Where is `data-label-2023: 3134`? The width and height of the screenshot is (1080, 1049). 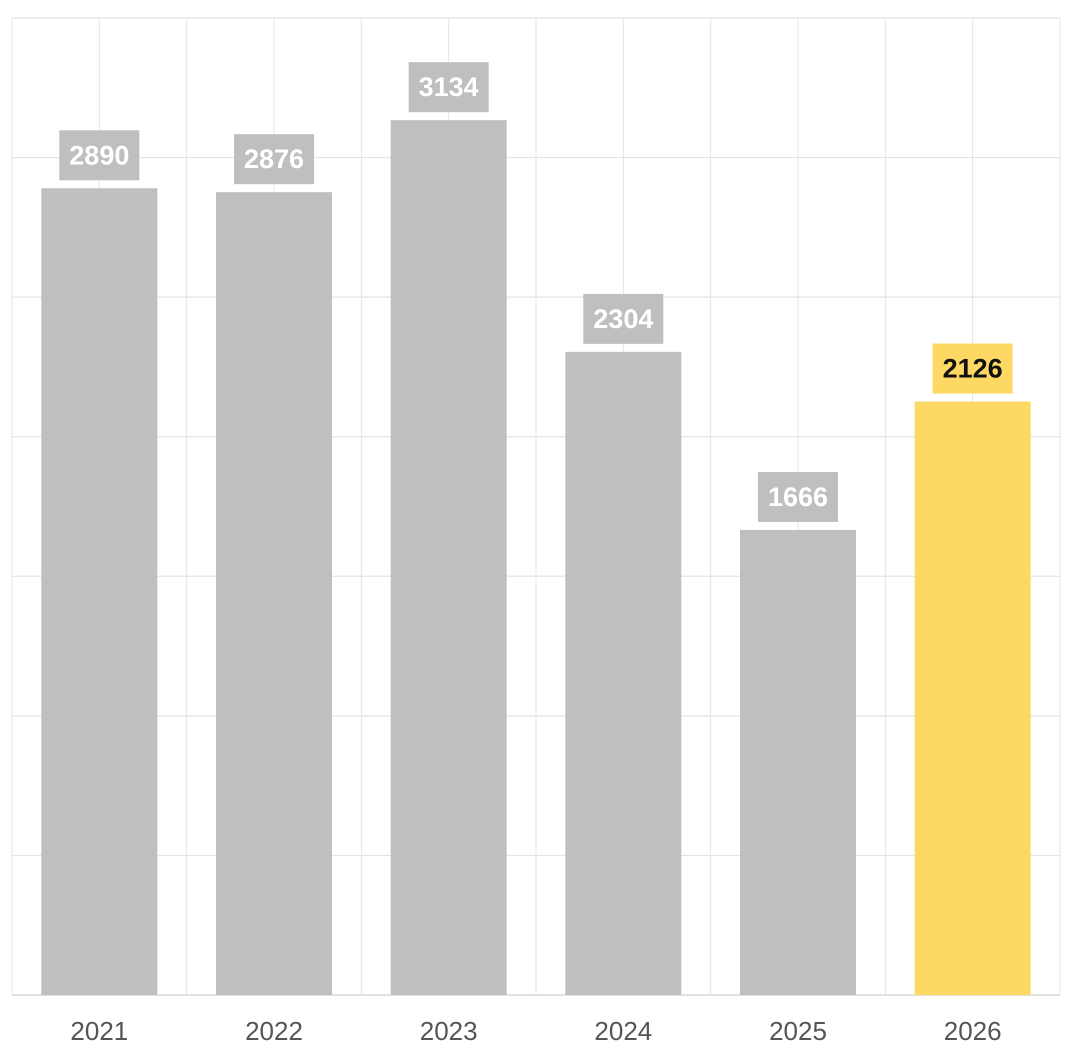
data-label-2023: 3134 is located at coordinates (449, 87).